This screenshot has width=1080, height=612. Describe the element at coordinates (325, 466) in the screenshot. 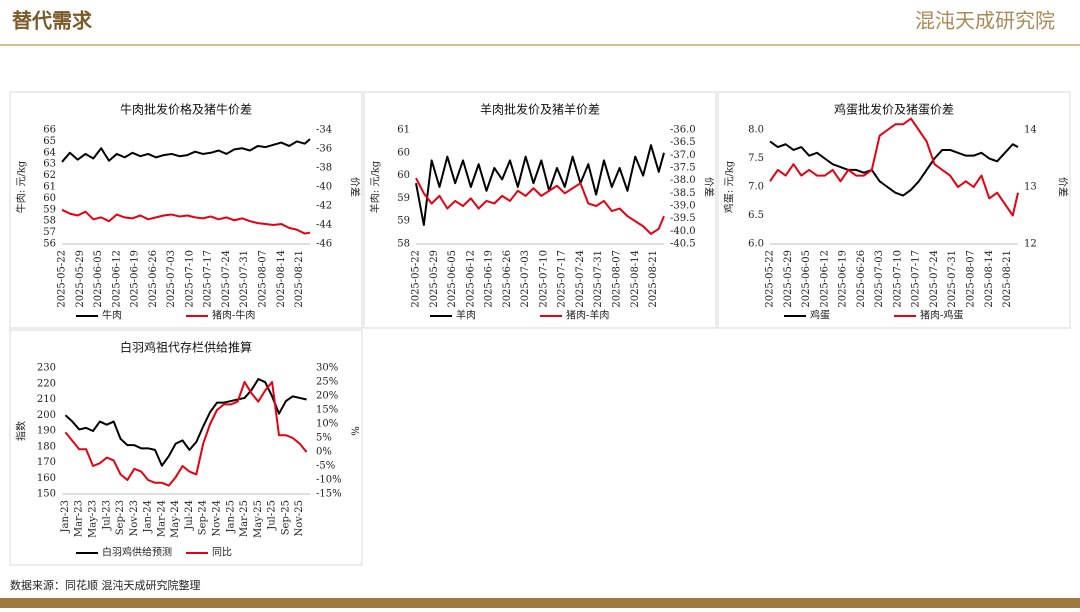

I see `y2-tick-label: -5%` at that location.